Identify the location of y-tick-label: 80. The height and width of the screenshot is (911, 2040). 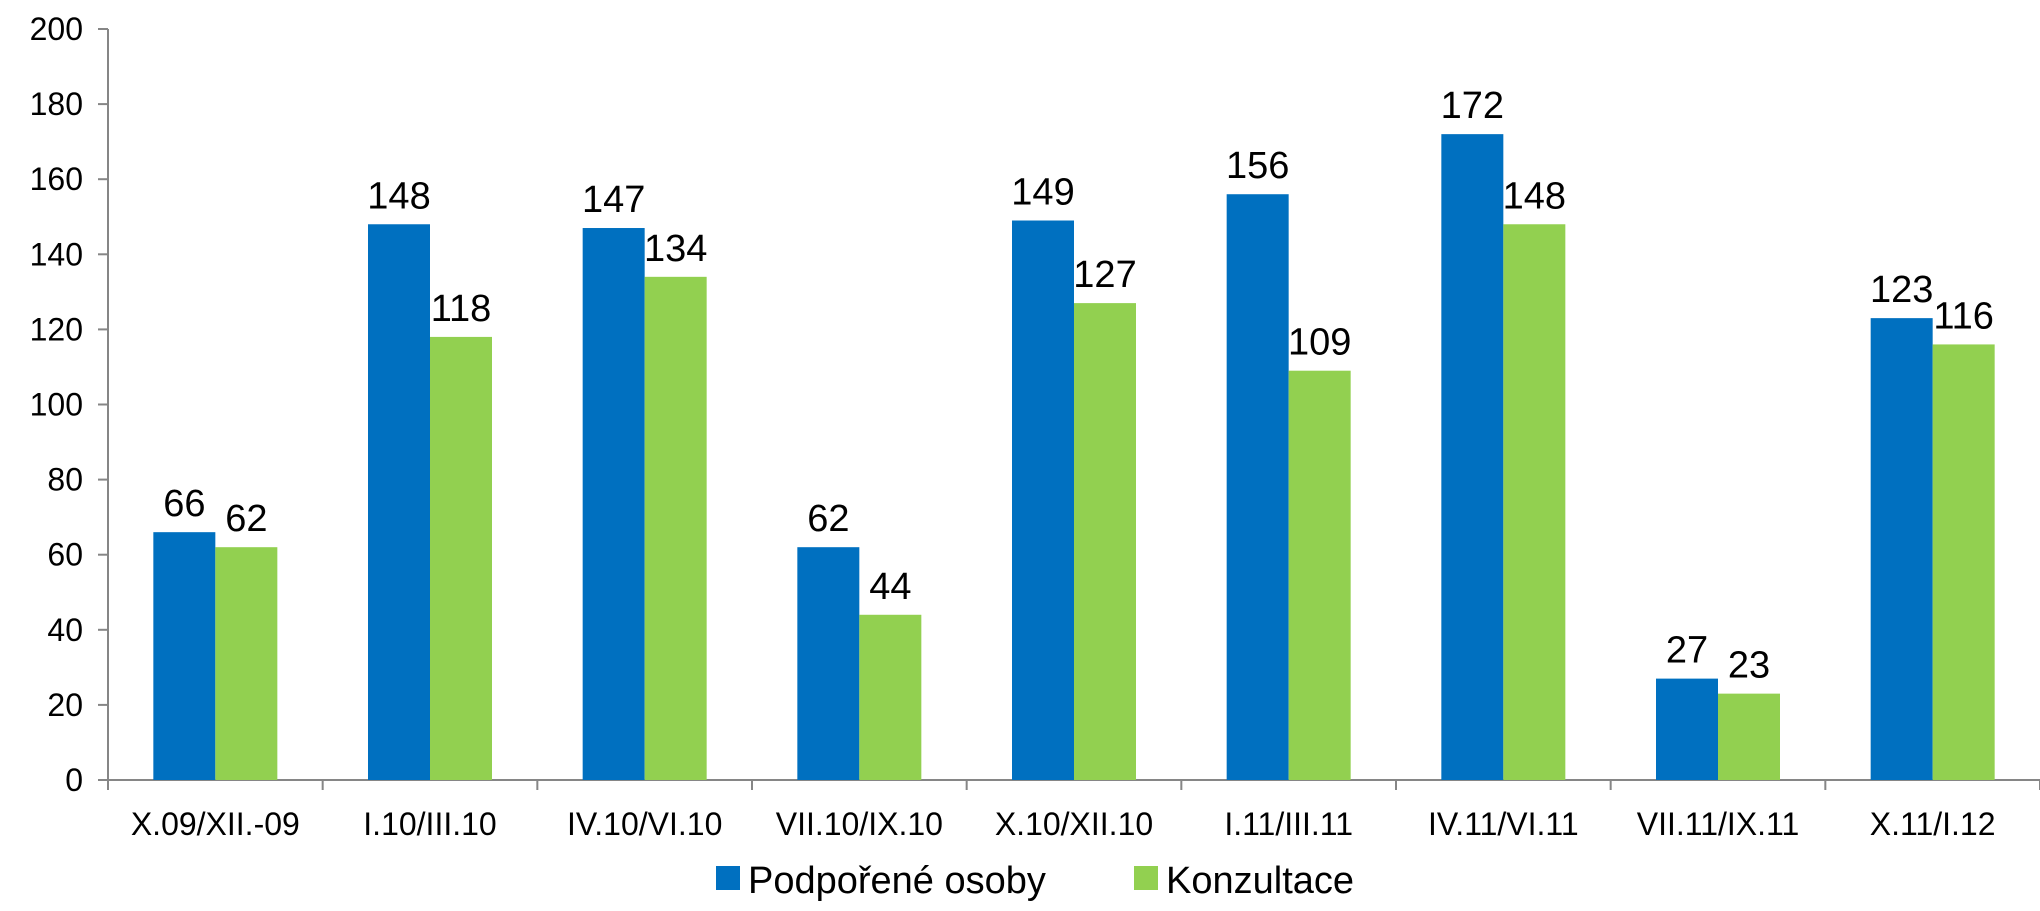
(65, 480).